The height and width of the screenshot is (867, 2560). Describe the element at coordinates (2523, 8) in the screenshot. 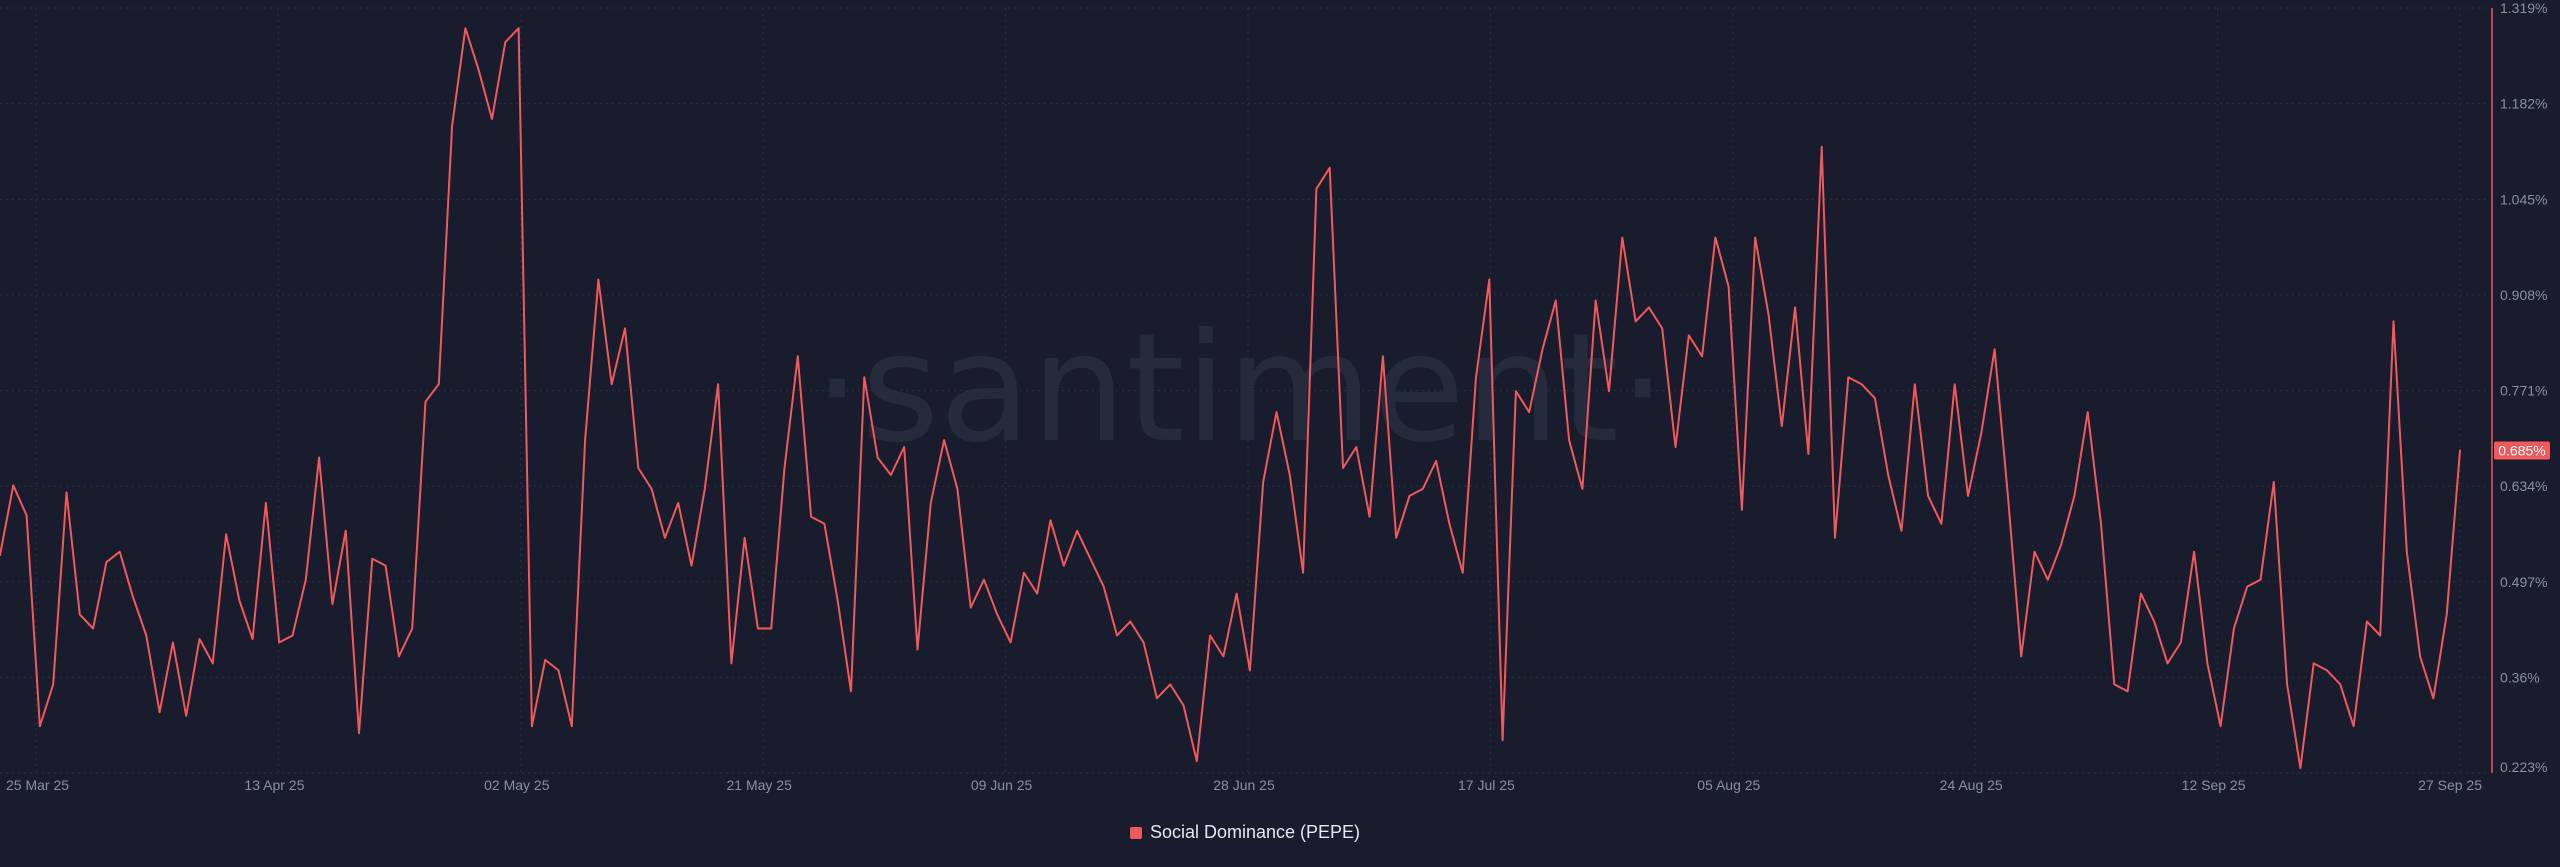

I see `y-tick-label: 1.319%` at that location.